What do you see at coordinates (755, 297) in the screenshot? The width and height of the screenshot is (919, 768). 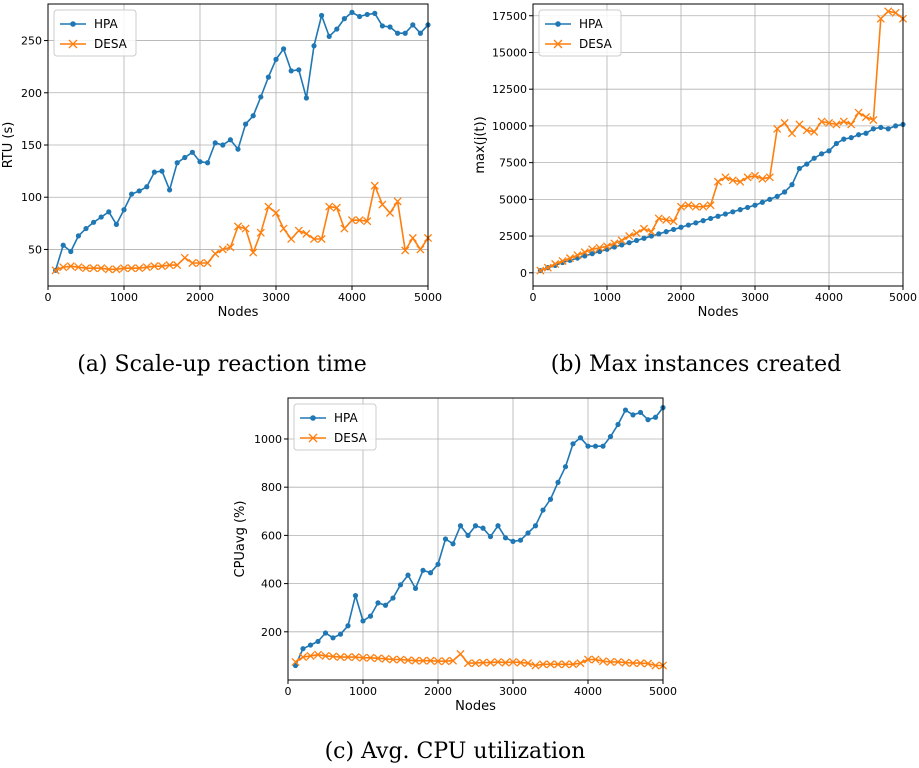 I see `x-tick-label: 3000` at bounding box center [755, 297].